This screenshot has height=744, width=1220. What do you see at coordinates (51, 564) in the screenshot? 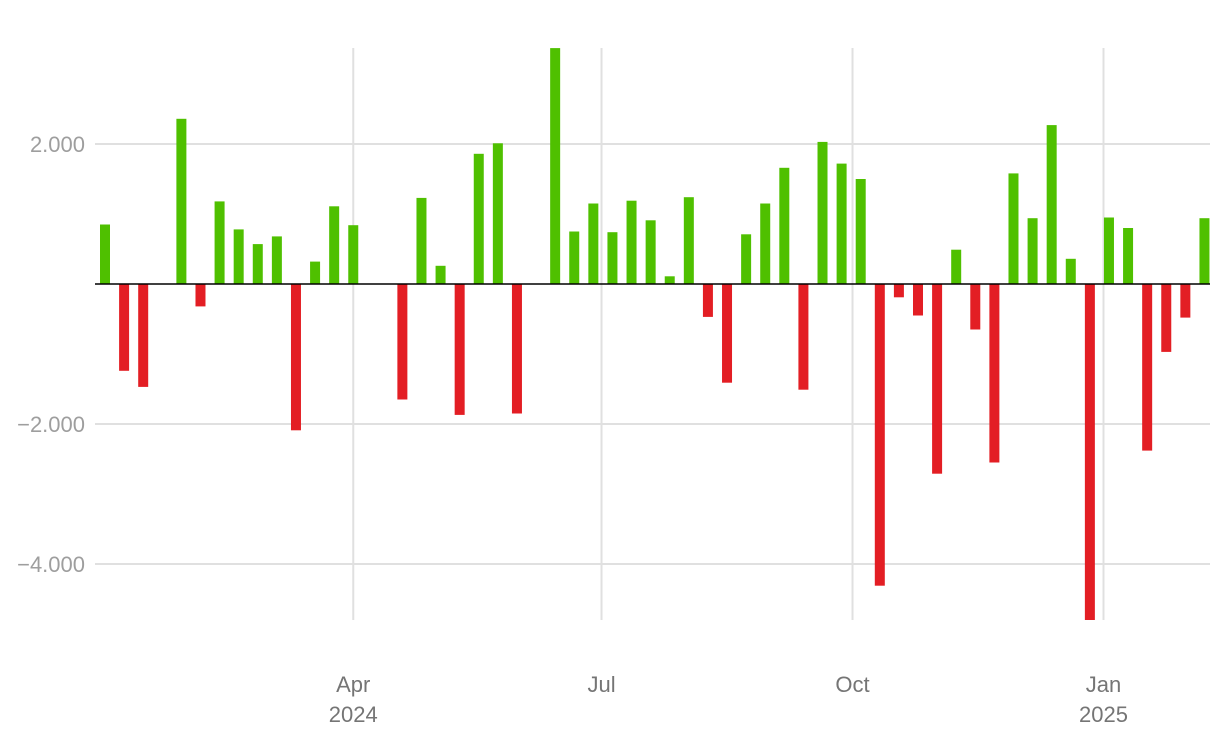
I see `y-tick-label: −4.000` at bounding box center [51, 564].